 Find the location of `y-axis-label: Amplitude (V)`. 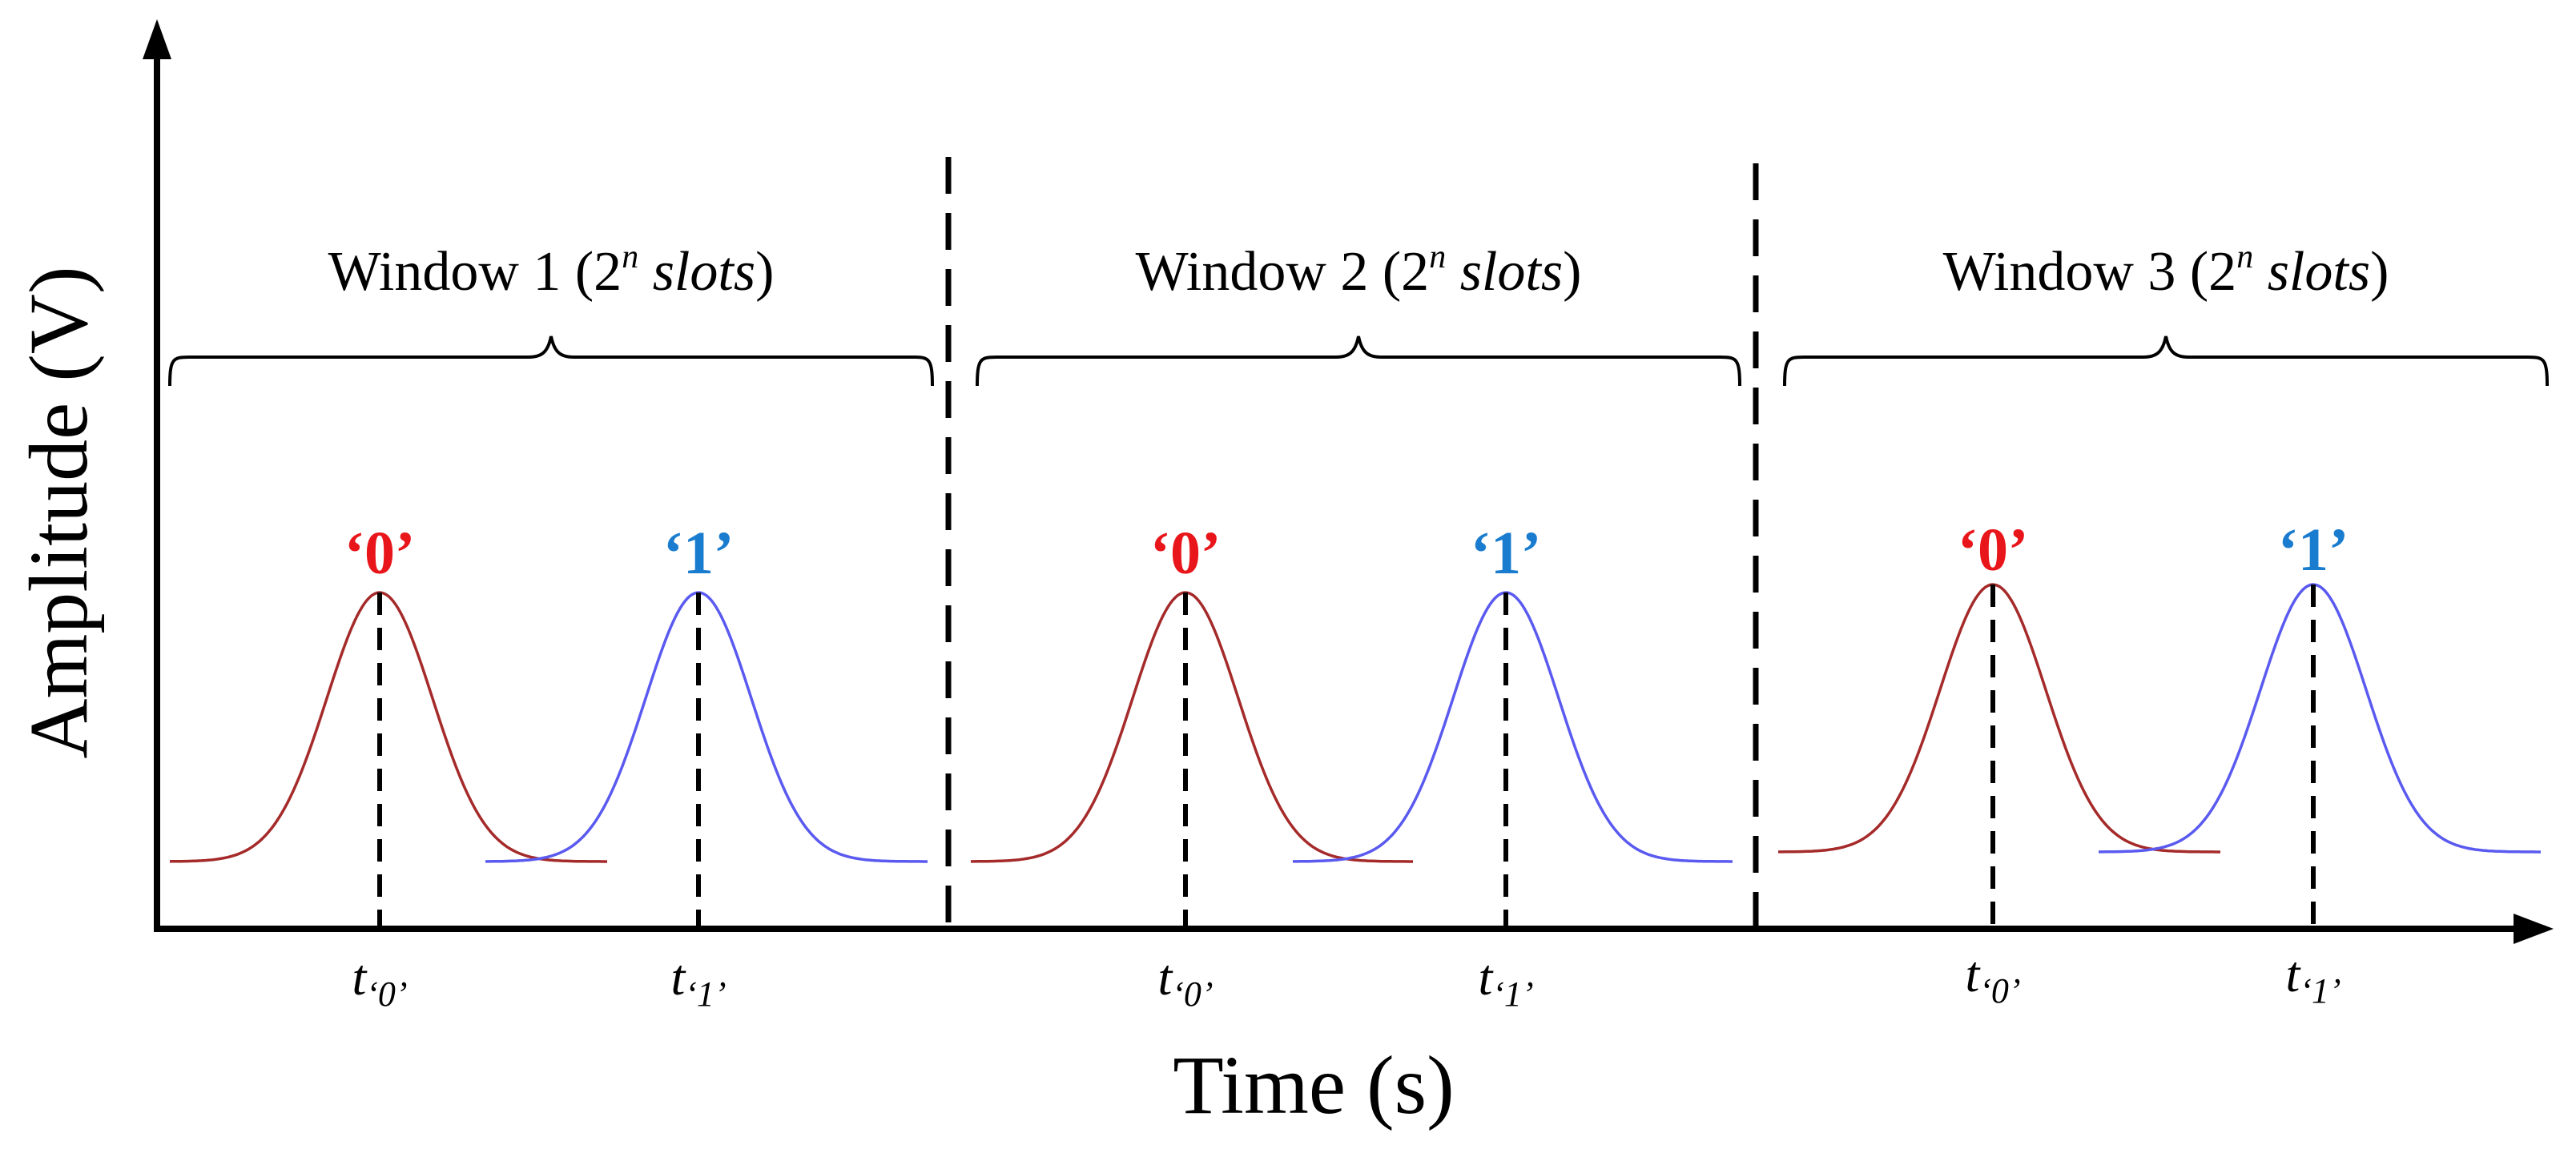

y-axis-label: Amplitude (V) is located at coordinates (59, 512).